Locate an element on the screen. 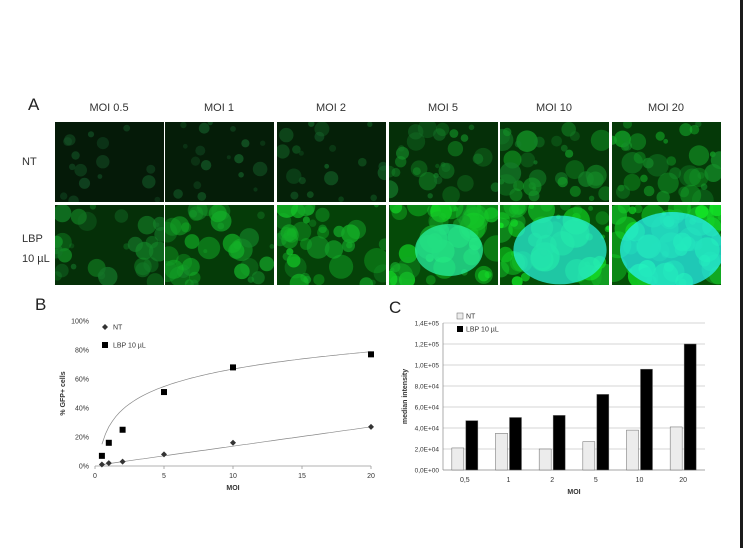 This screenshot has height=548, width=747. row-label-nt: NT is located at coordinates (29, 162).